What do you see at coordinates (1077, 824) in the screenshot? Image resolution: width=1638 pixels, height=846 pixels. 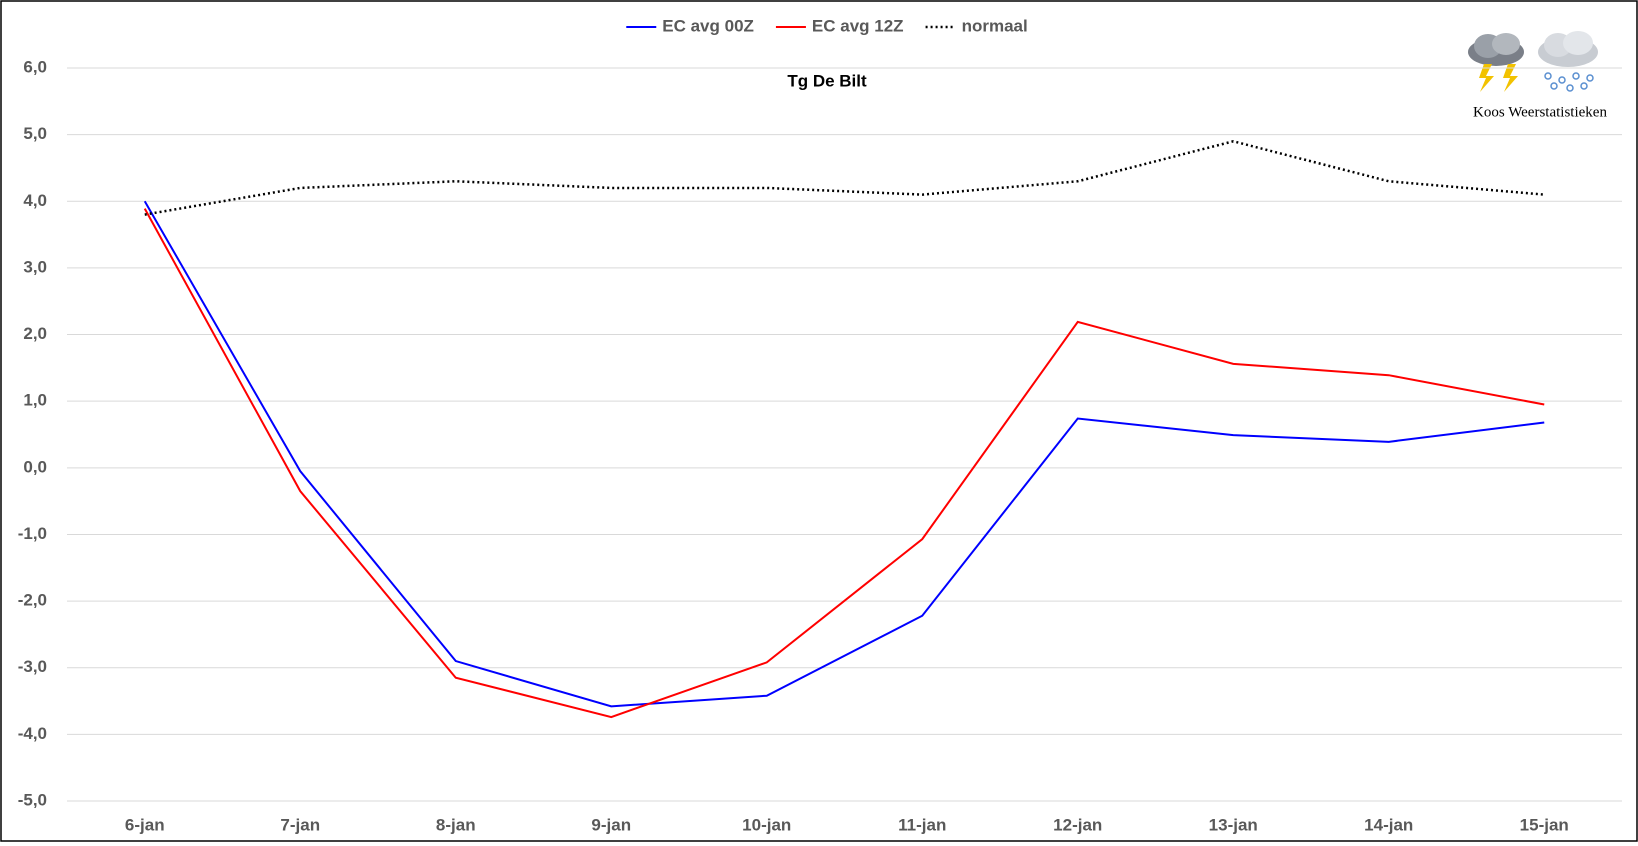 I see `x-tick-label: 12-jan` at bounding box center [1077, 824].